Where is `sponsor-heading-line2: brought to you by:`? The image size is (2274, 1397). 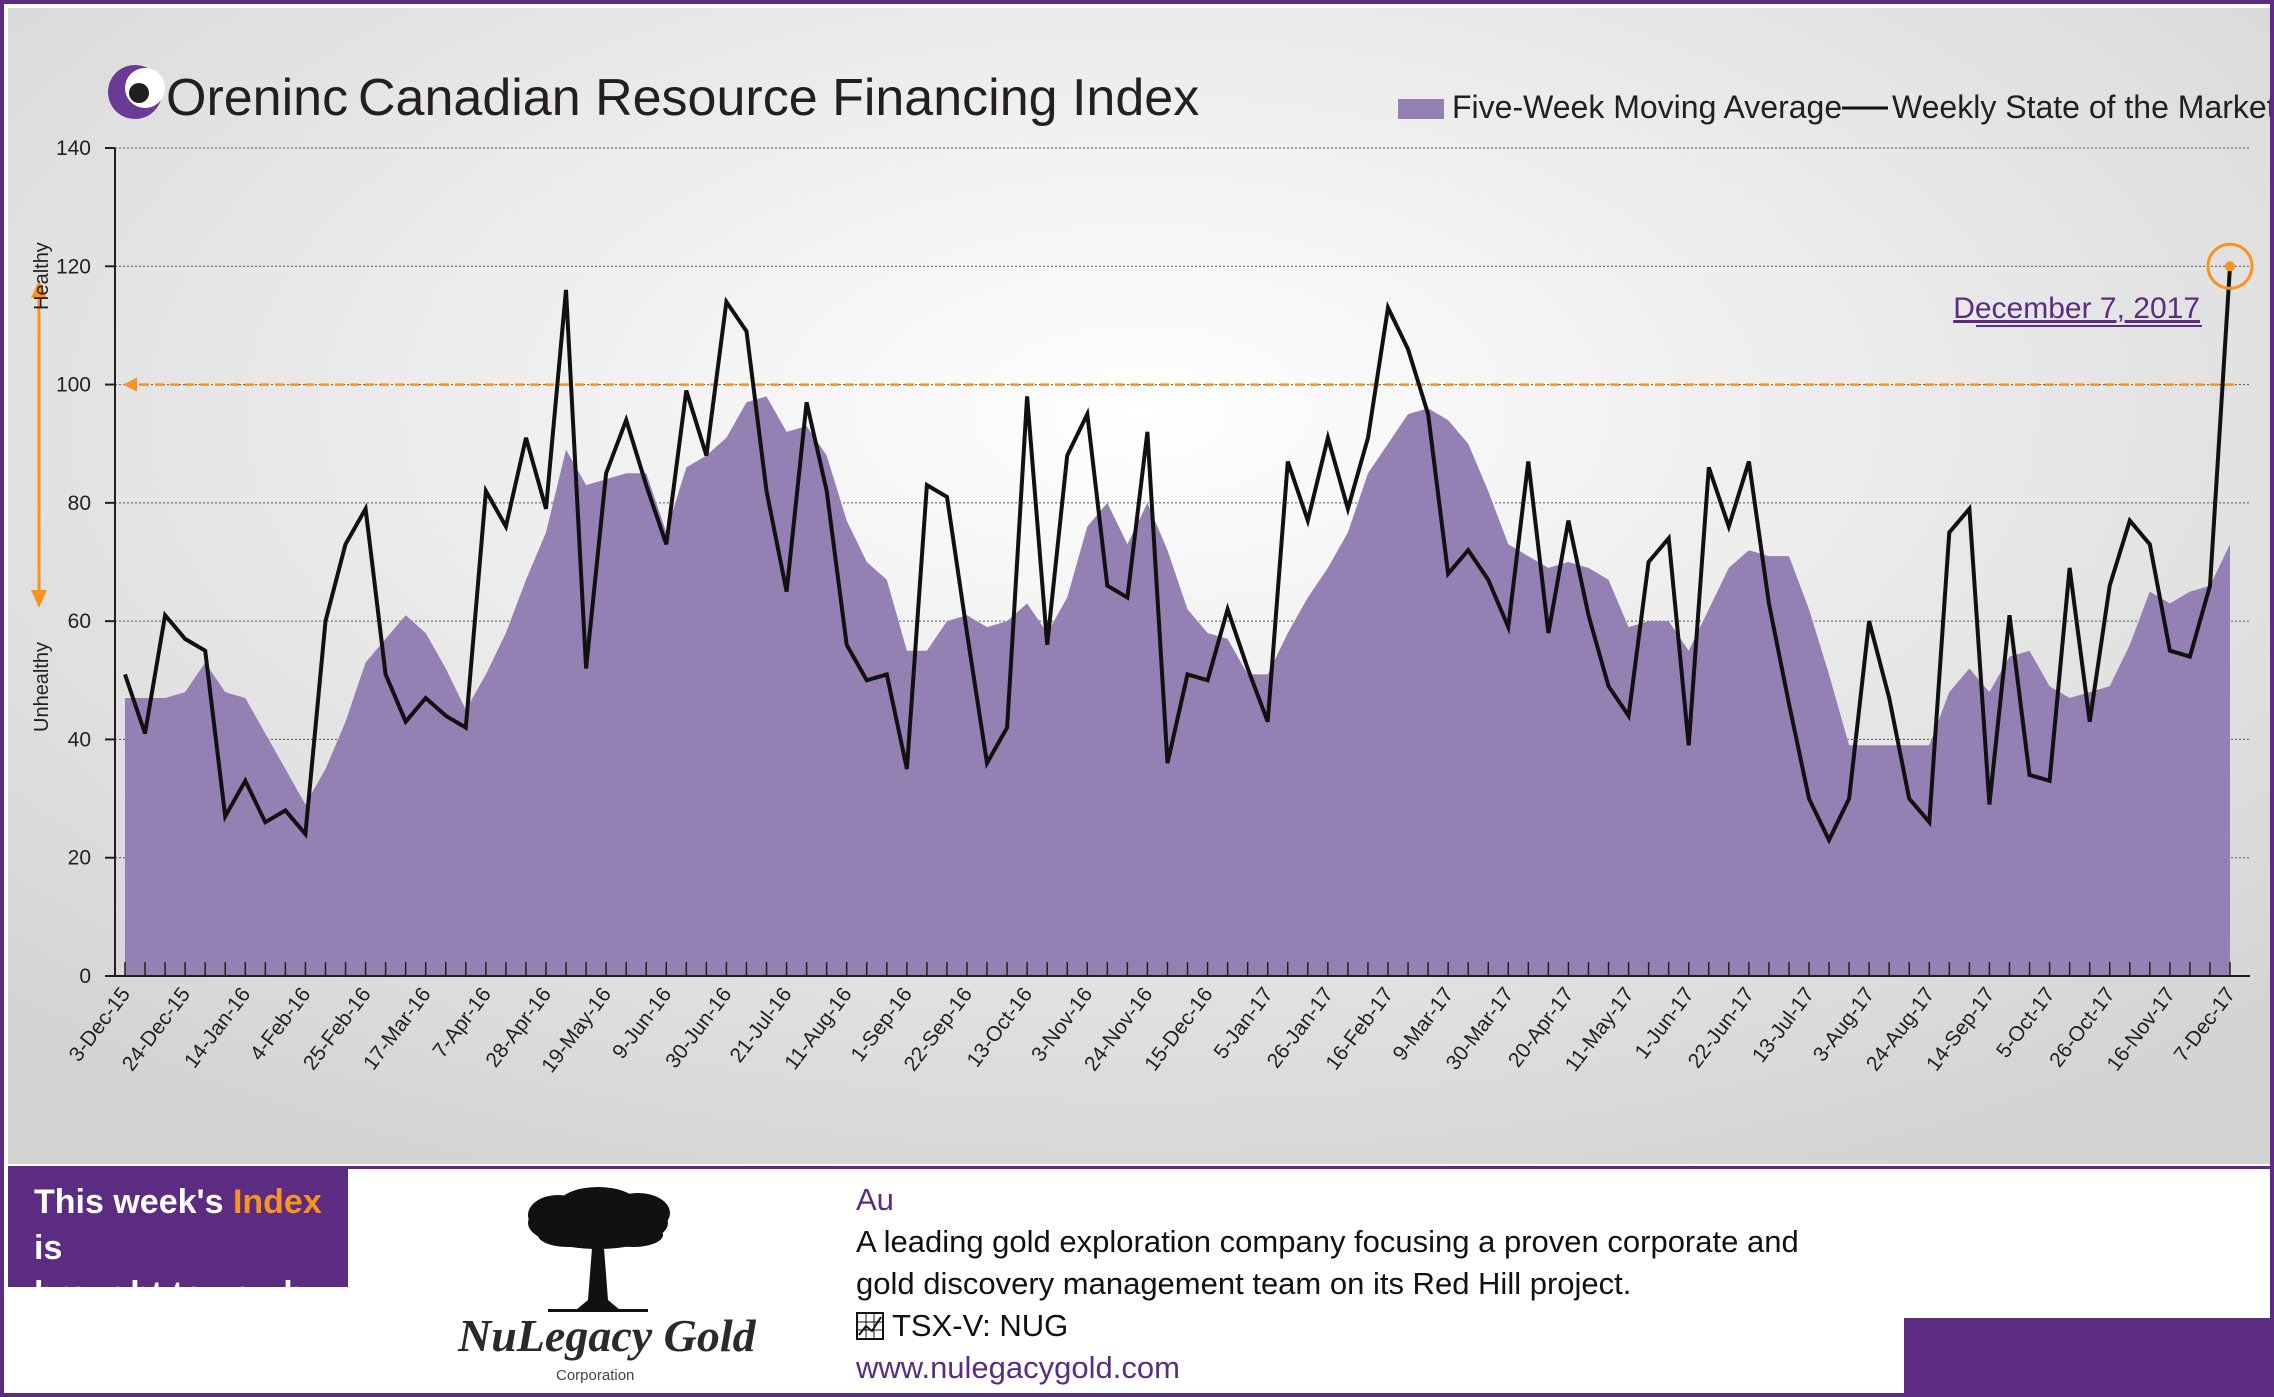 sponsor-heading-line2: brought to you by: is located at coordinates (184, 1294).